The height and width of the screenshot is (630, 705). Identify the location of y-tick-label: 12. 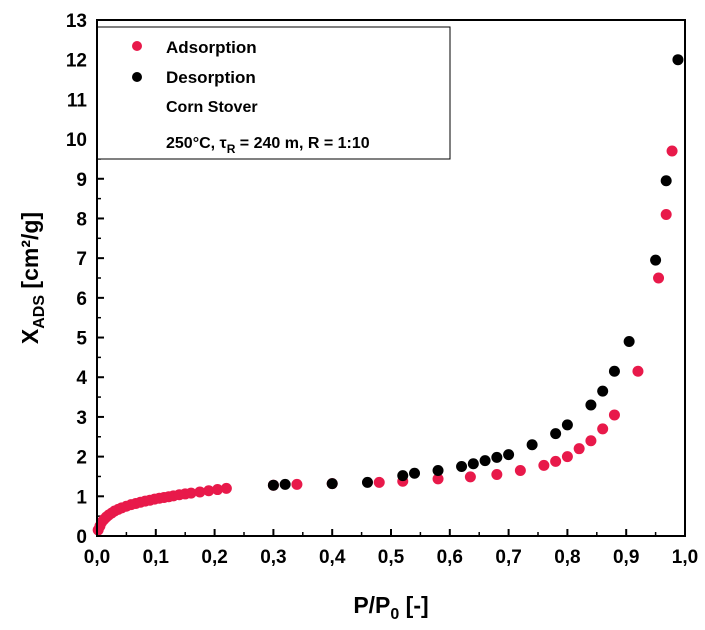
(76, 61).